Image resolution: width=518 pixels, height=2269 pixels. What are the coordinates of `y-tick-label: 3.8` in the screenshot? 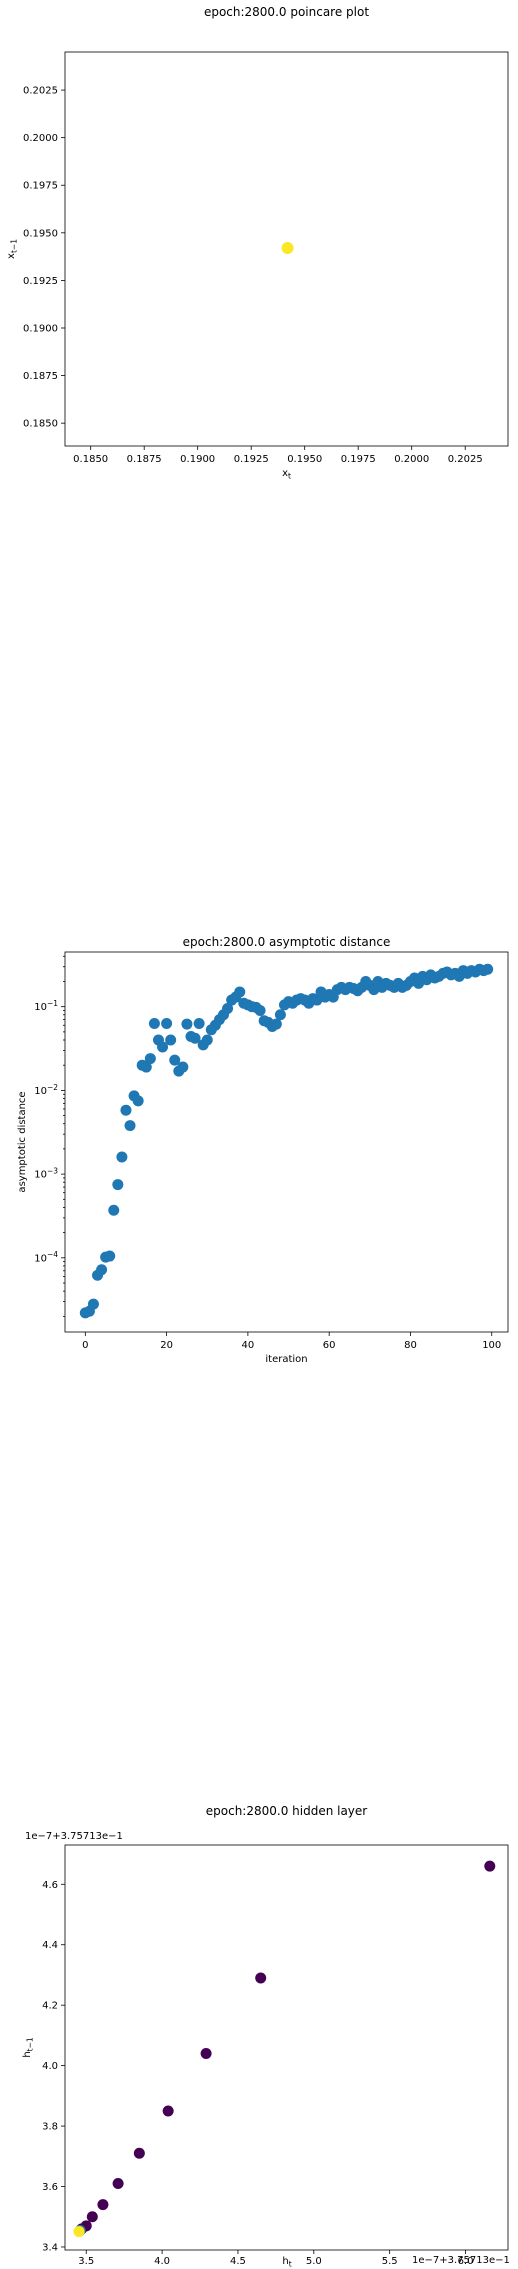 It's located at (50, 2127).